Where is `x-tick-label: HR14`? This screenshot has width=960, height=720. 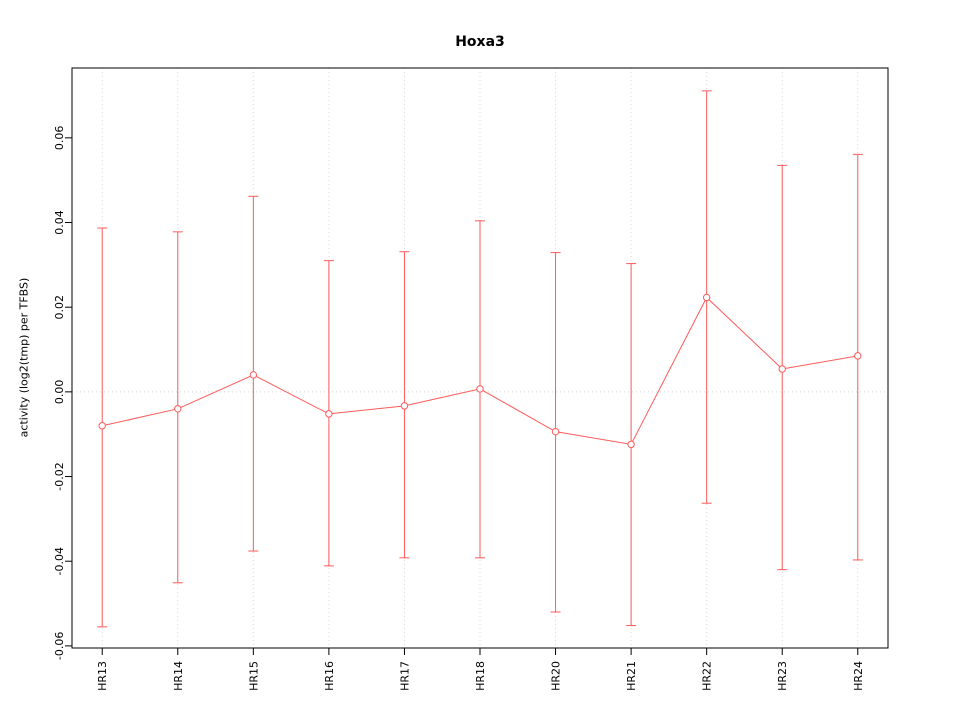
x-tick-label: HR14 is located at coordinates (178, 676).